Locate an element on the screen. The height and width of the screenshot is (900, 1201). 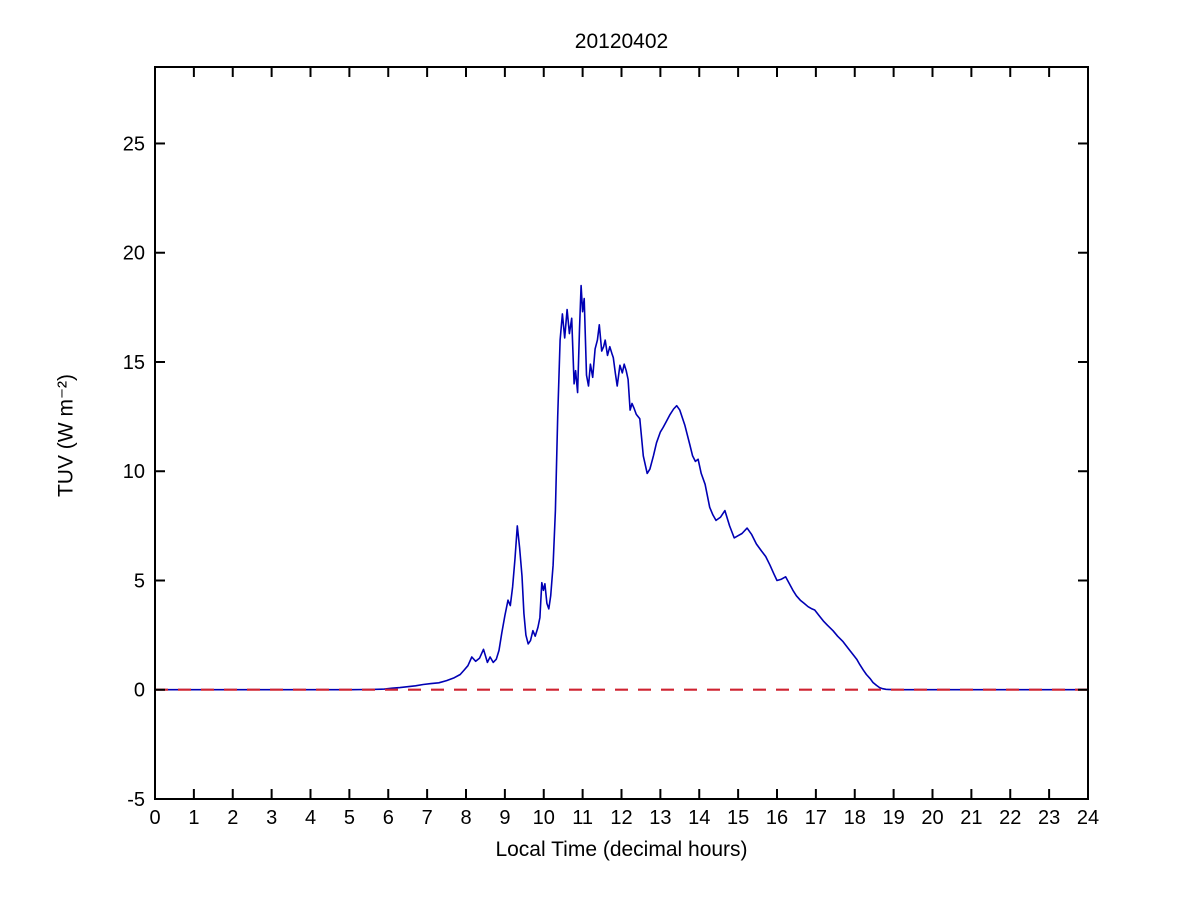
x-tick-label: 4 is located at coordinates (310, 818).